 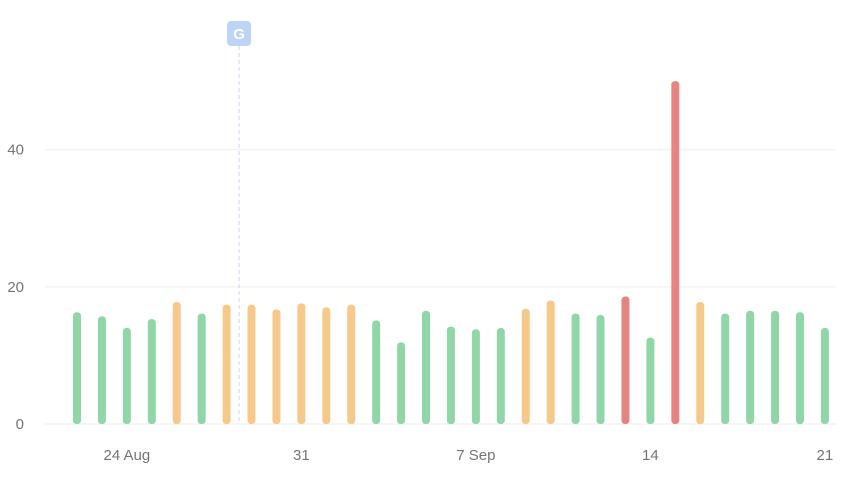 I want to click on y-axis: 0 20 40, so click(x=15, y=287).